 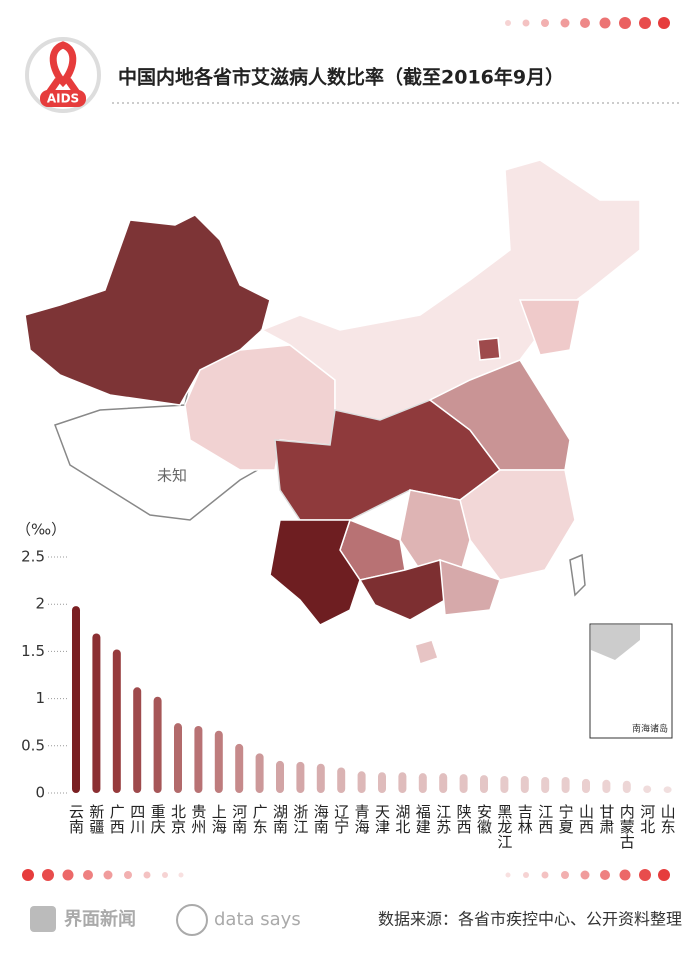 What do you see at coordinates (341, 77) in the screenshot?
I see `chart-title: 中国内地各省市艾滋病人数比率（截至2016年9月）` at bounding box center [341, 77].